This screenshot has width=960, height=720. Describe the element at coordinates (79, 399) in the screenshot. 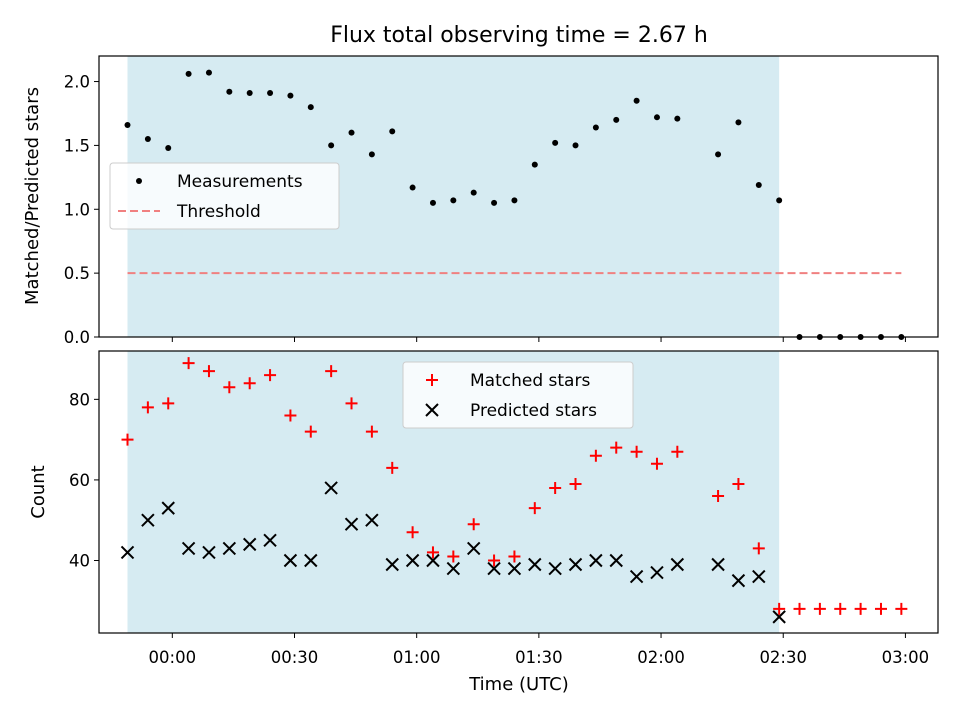

I see `y-tick-label: 80` at that location.